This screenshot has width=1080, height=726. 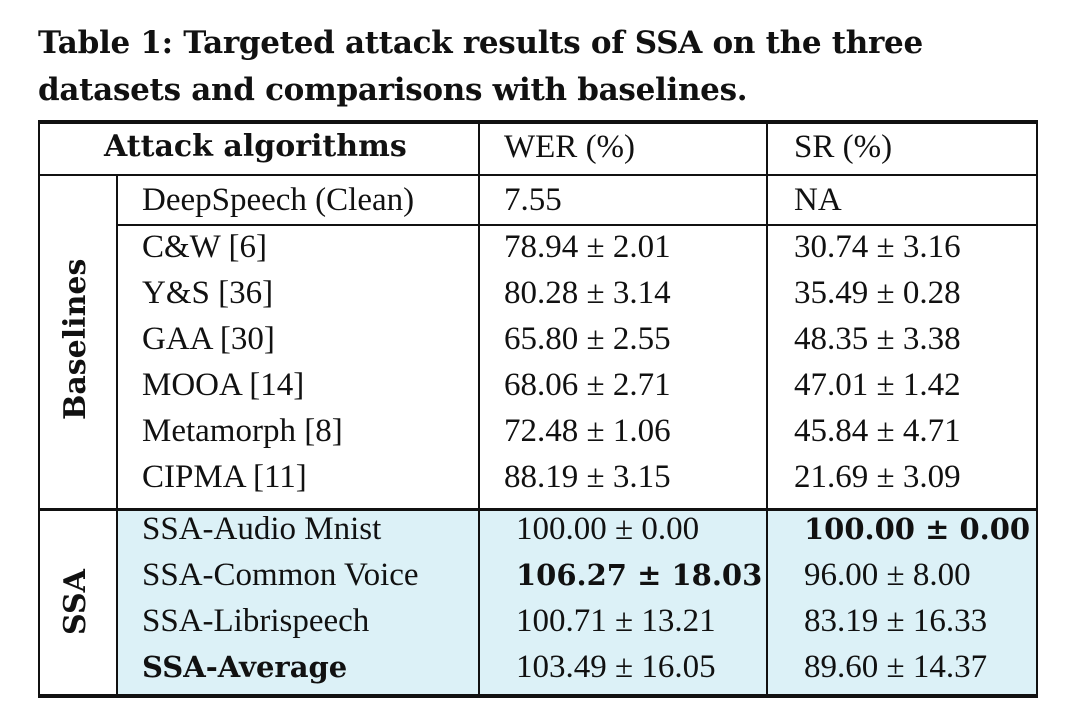 I want to click on bottom-rule, so click(x=538, y=696).